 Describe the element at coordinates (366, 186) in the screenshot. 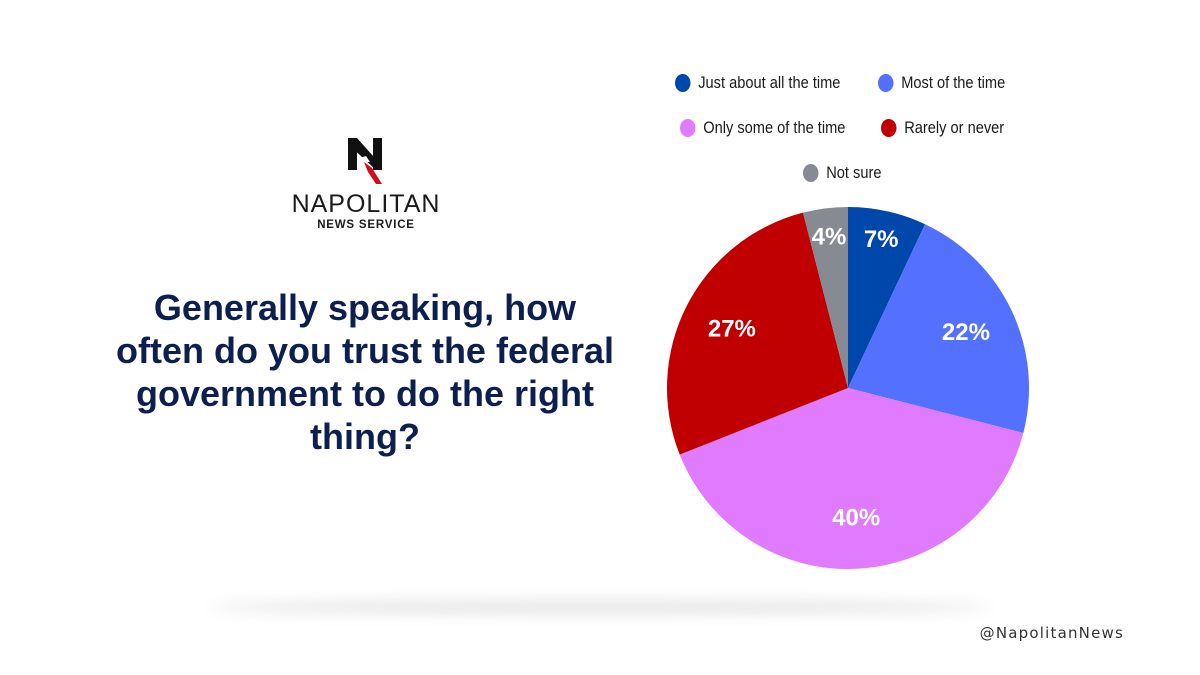

I see `napolitan-logo: NAPOLITAN NEWS SERVICE` at that location.